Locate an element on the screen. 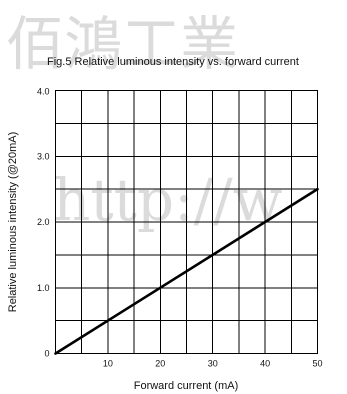 Image resolution: width=347 pixels, height=394 pixels. x-tick-label: 20 is located at coordinates (160, 364).